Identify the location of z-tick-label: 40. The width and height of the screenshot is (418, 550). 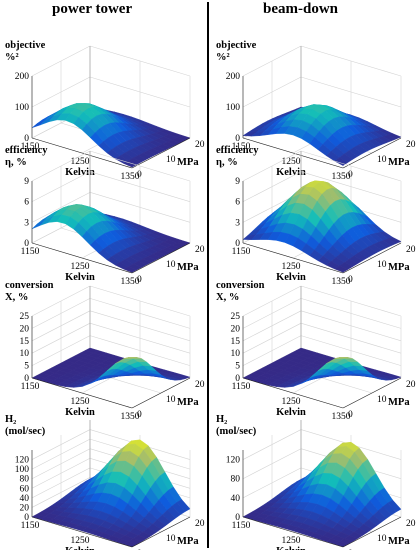
(236, 499).